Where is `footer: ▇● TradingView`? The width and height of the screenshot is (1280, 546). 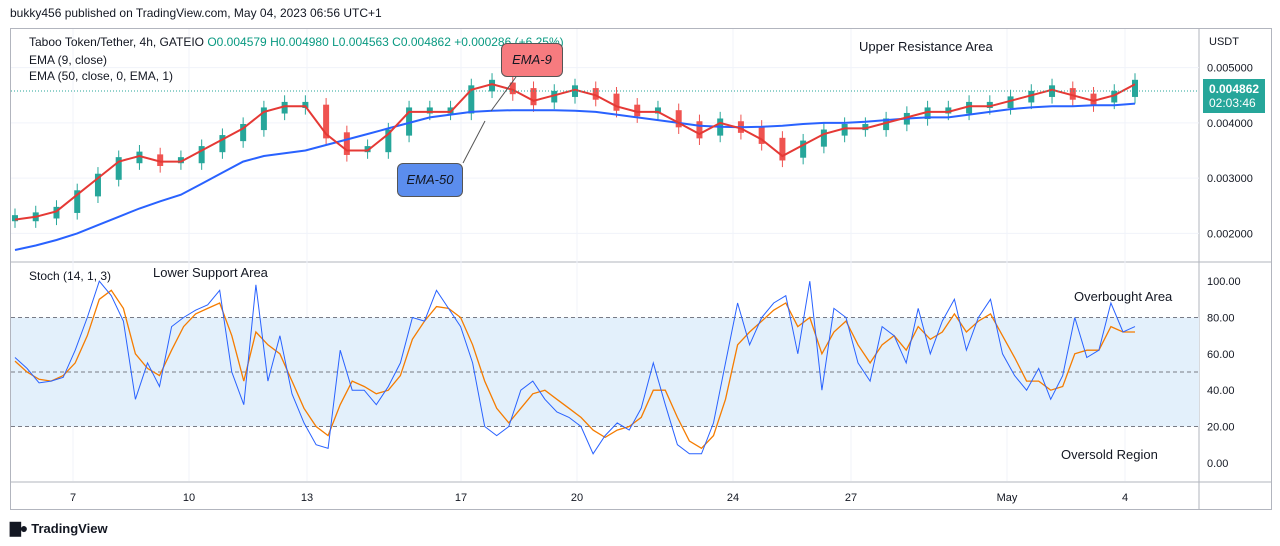
footer: ▇● TradingView is located at coordinates (59, 528).